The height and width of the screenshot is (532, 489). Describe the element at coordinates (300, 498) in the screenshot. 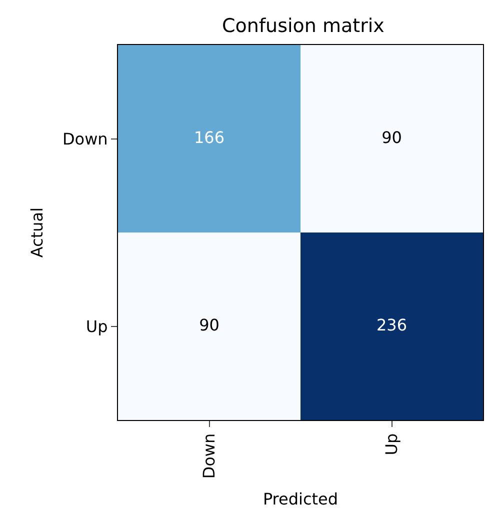

I see `x-axis-title: Predicted` at that location.